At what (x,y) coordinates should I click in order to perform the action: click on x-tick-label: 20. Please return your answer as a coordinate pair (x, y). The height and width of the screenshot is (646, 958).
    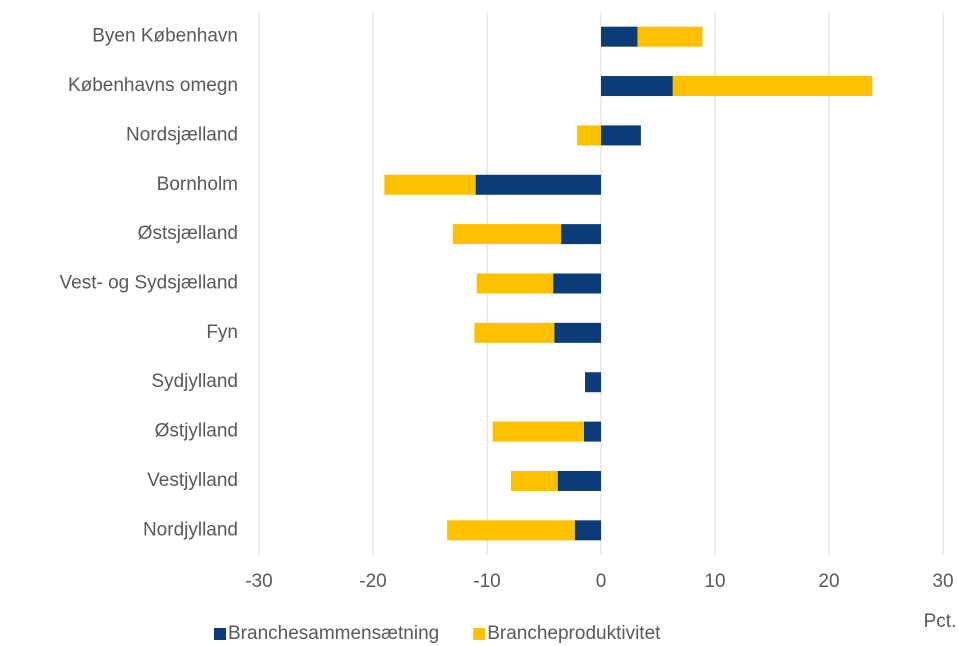
    Looking at the image, I should click on (828, 581).